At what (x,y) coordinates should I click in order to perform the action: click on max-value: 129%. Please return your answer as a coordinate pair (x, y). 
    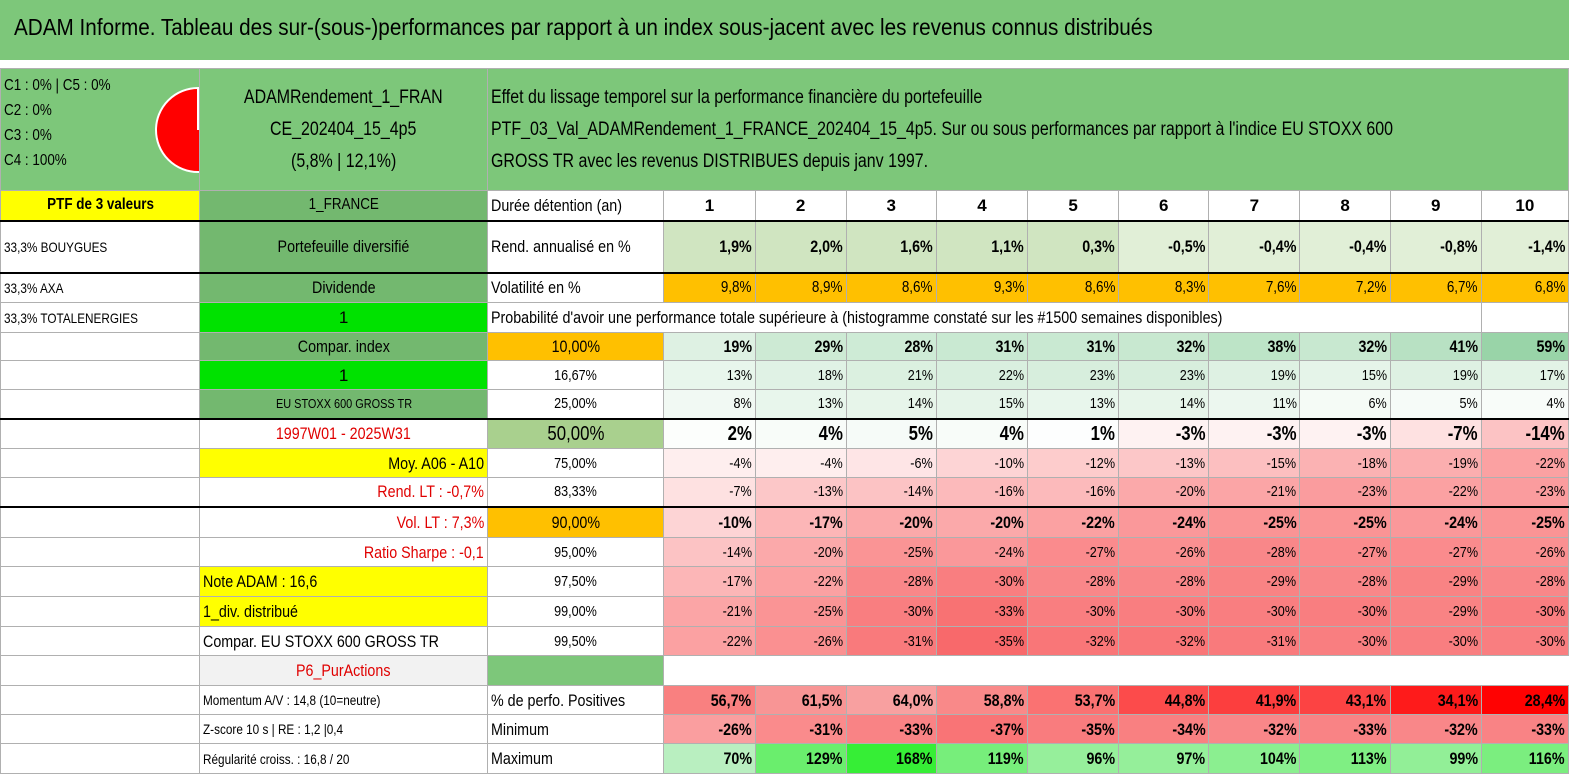
    Looking at the image, I should click on (800, 758).